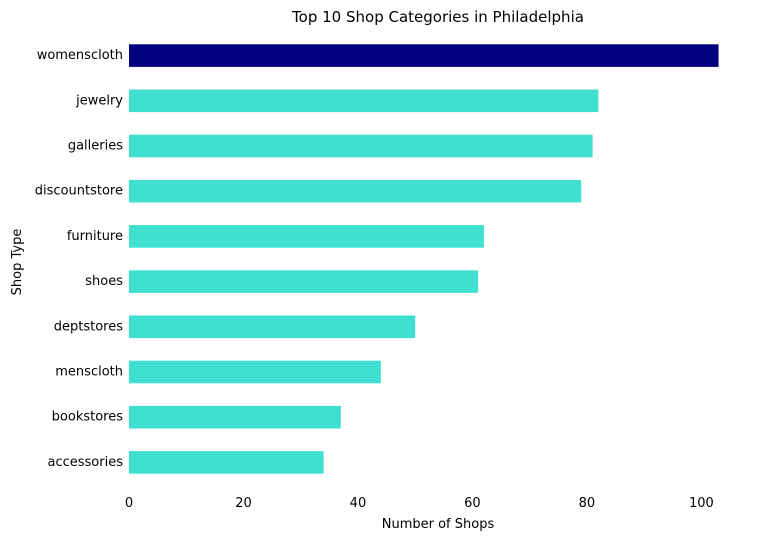  What do you see at coordinates (587, 503) in the screenshot?
I see `x-tick-label-80: 80` at bounding box center [587, 503].